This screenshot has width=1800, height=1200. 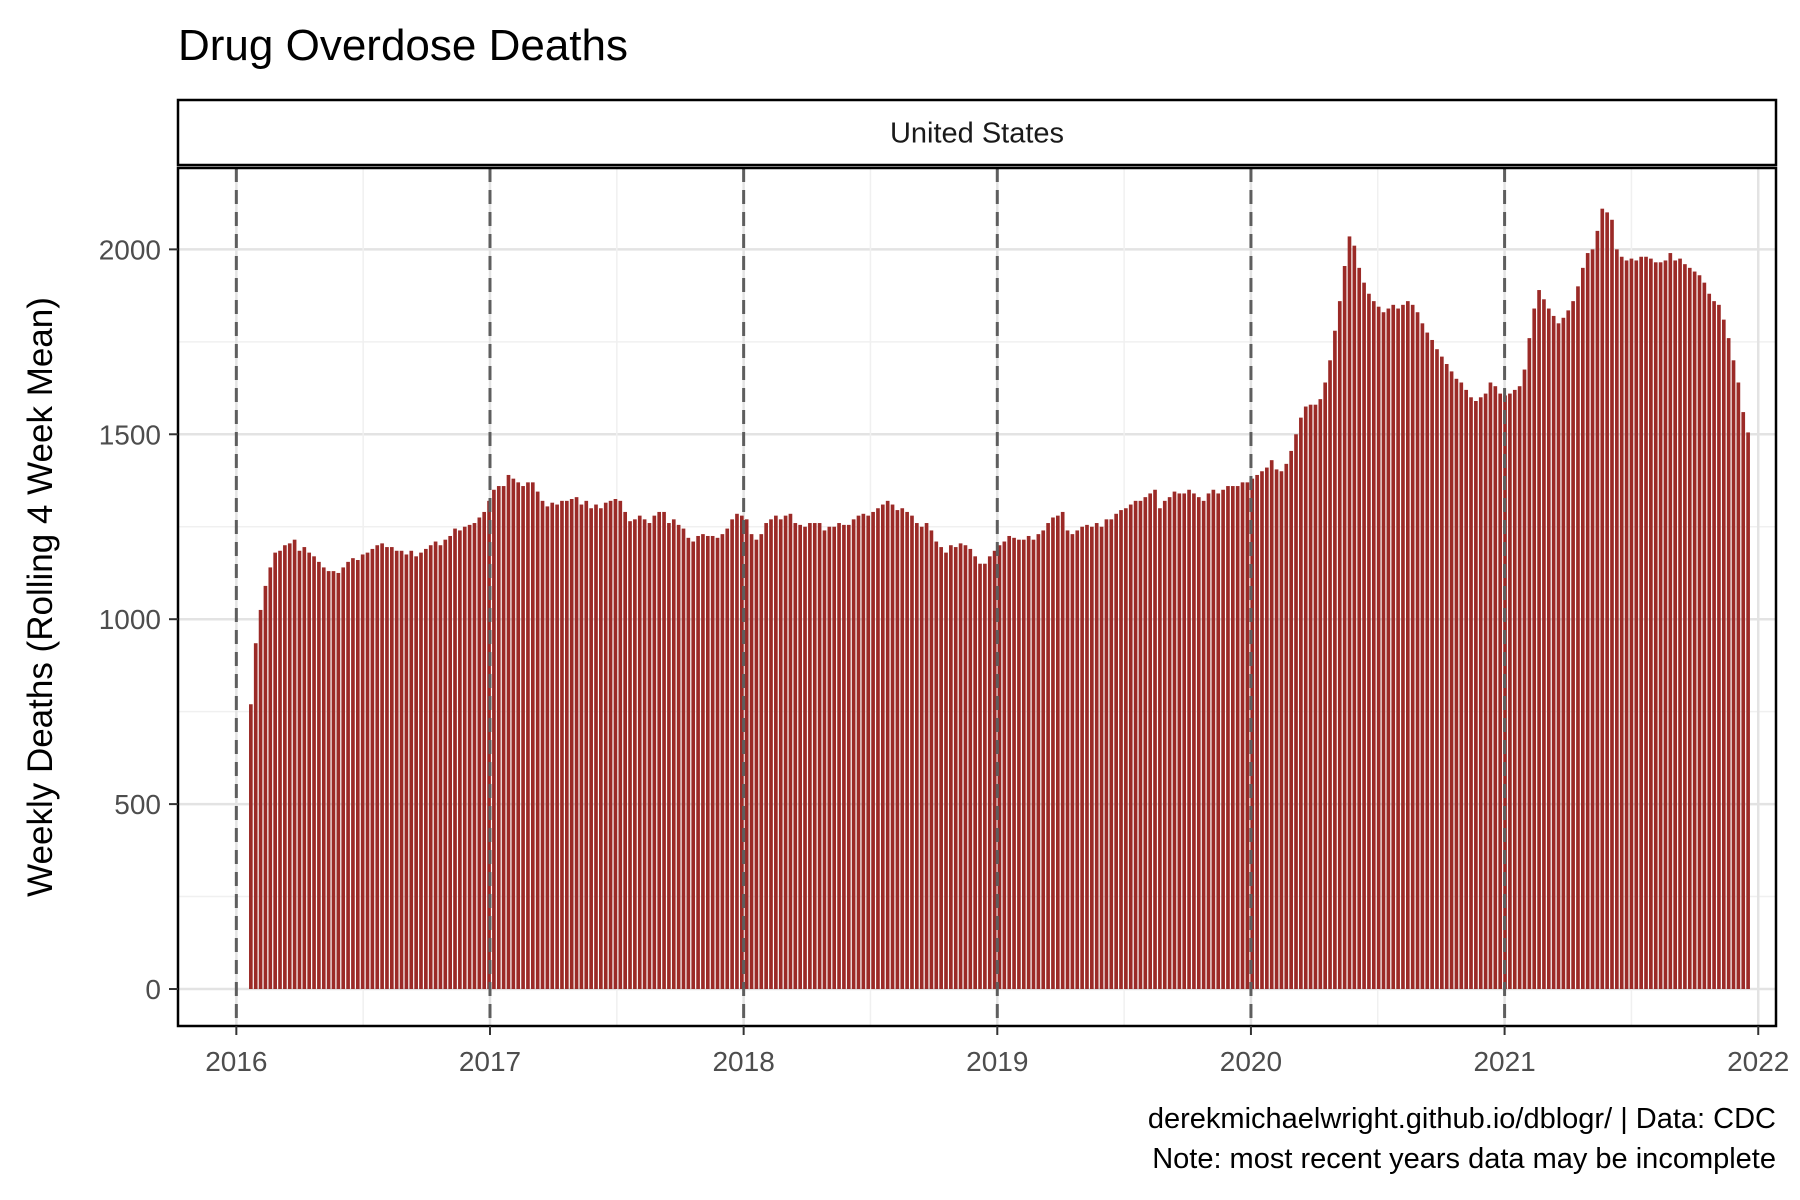 What do you see at coordinates (997, 1061) in the screenshot?
I see `x-tick-label: 2019` at bounding box center [997, 1061].